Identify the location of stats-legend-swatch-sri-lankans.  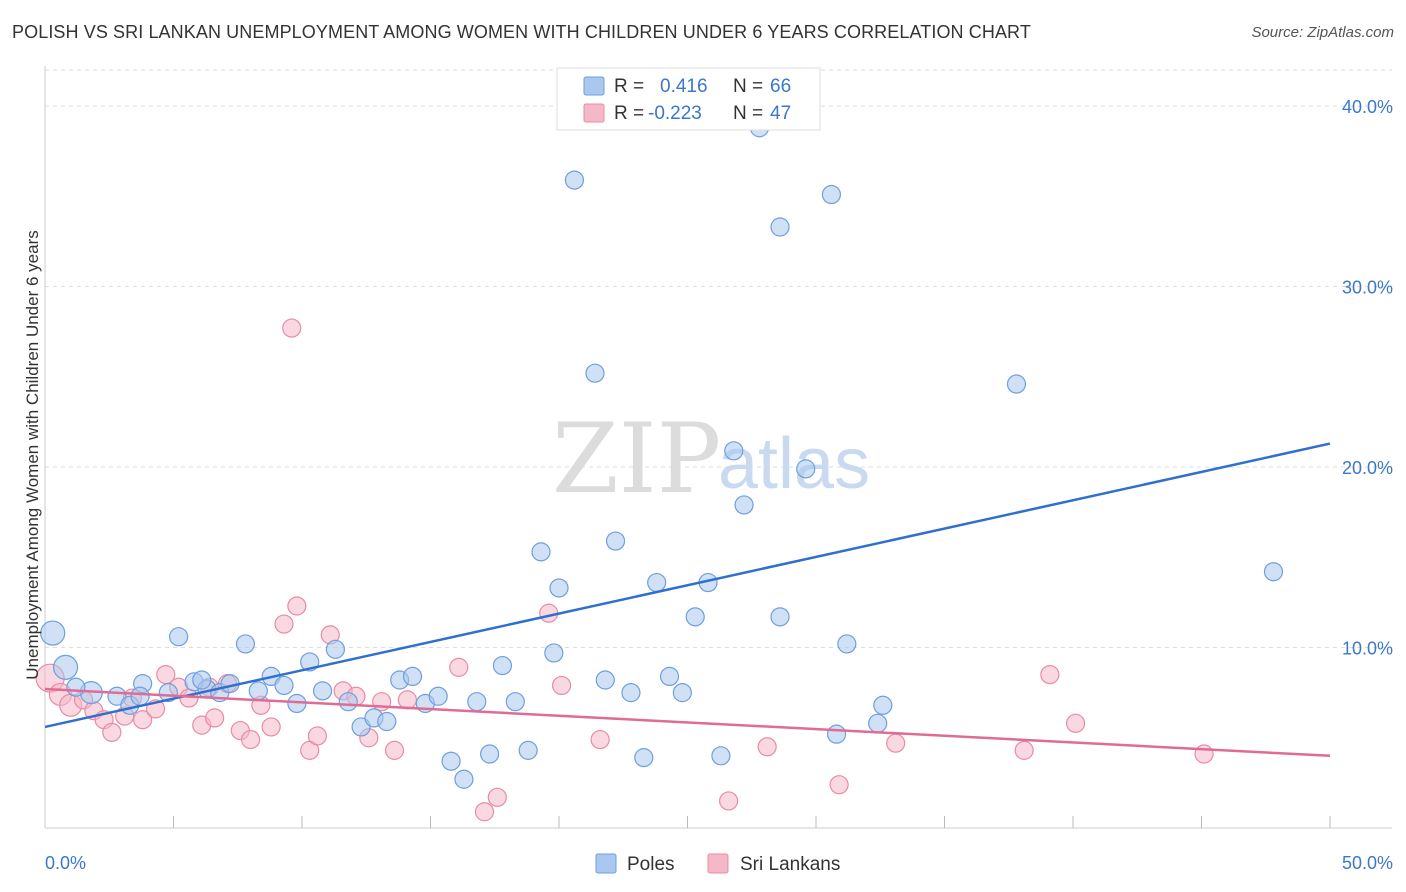
(594, 113).